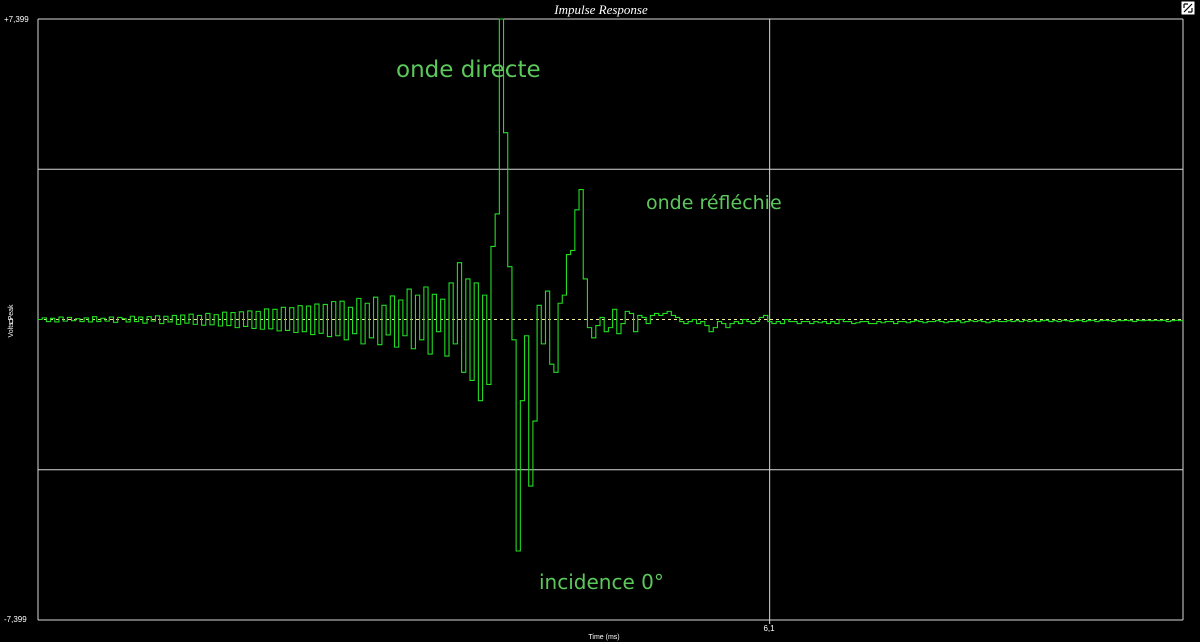 This screenshot has height=642, width=1200. I want to click on chart-title: Impulse Response, so click(600, 9).